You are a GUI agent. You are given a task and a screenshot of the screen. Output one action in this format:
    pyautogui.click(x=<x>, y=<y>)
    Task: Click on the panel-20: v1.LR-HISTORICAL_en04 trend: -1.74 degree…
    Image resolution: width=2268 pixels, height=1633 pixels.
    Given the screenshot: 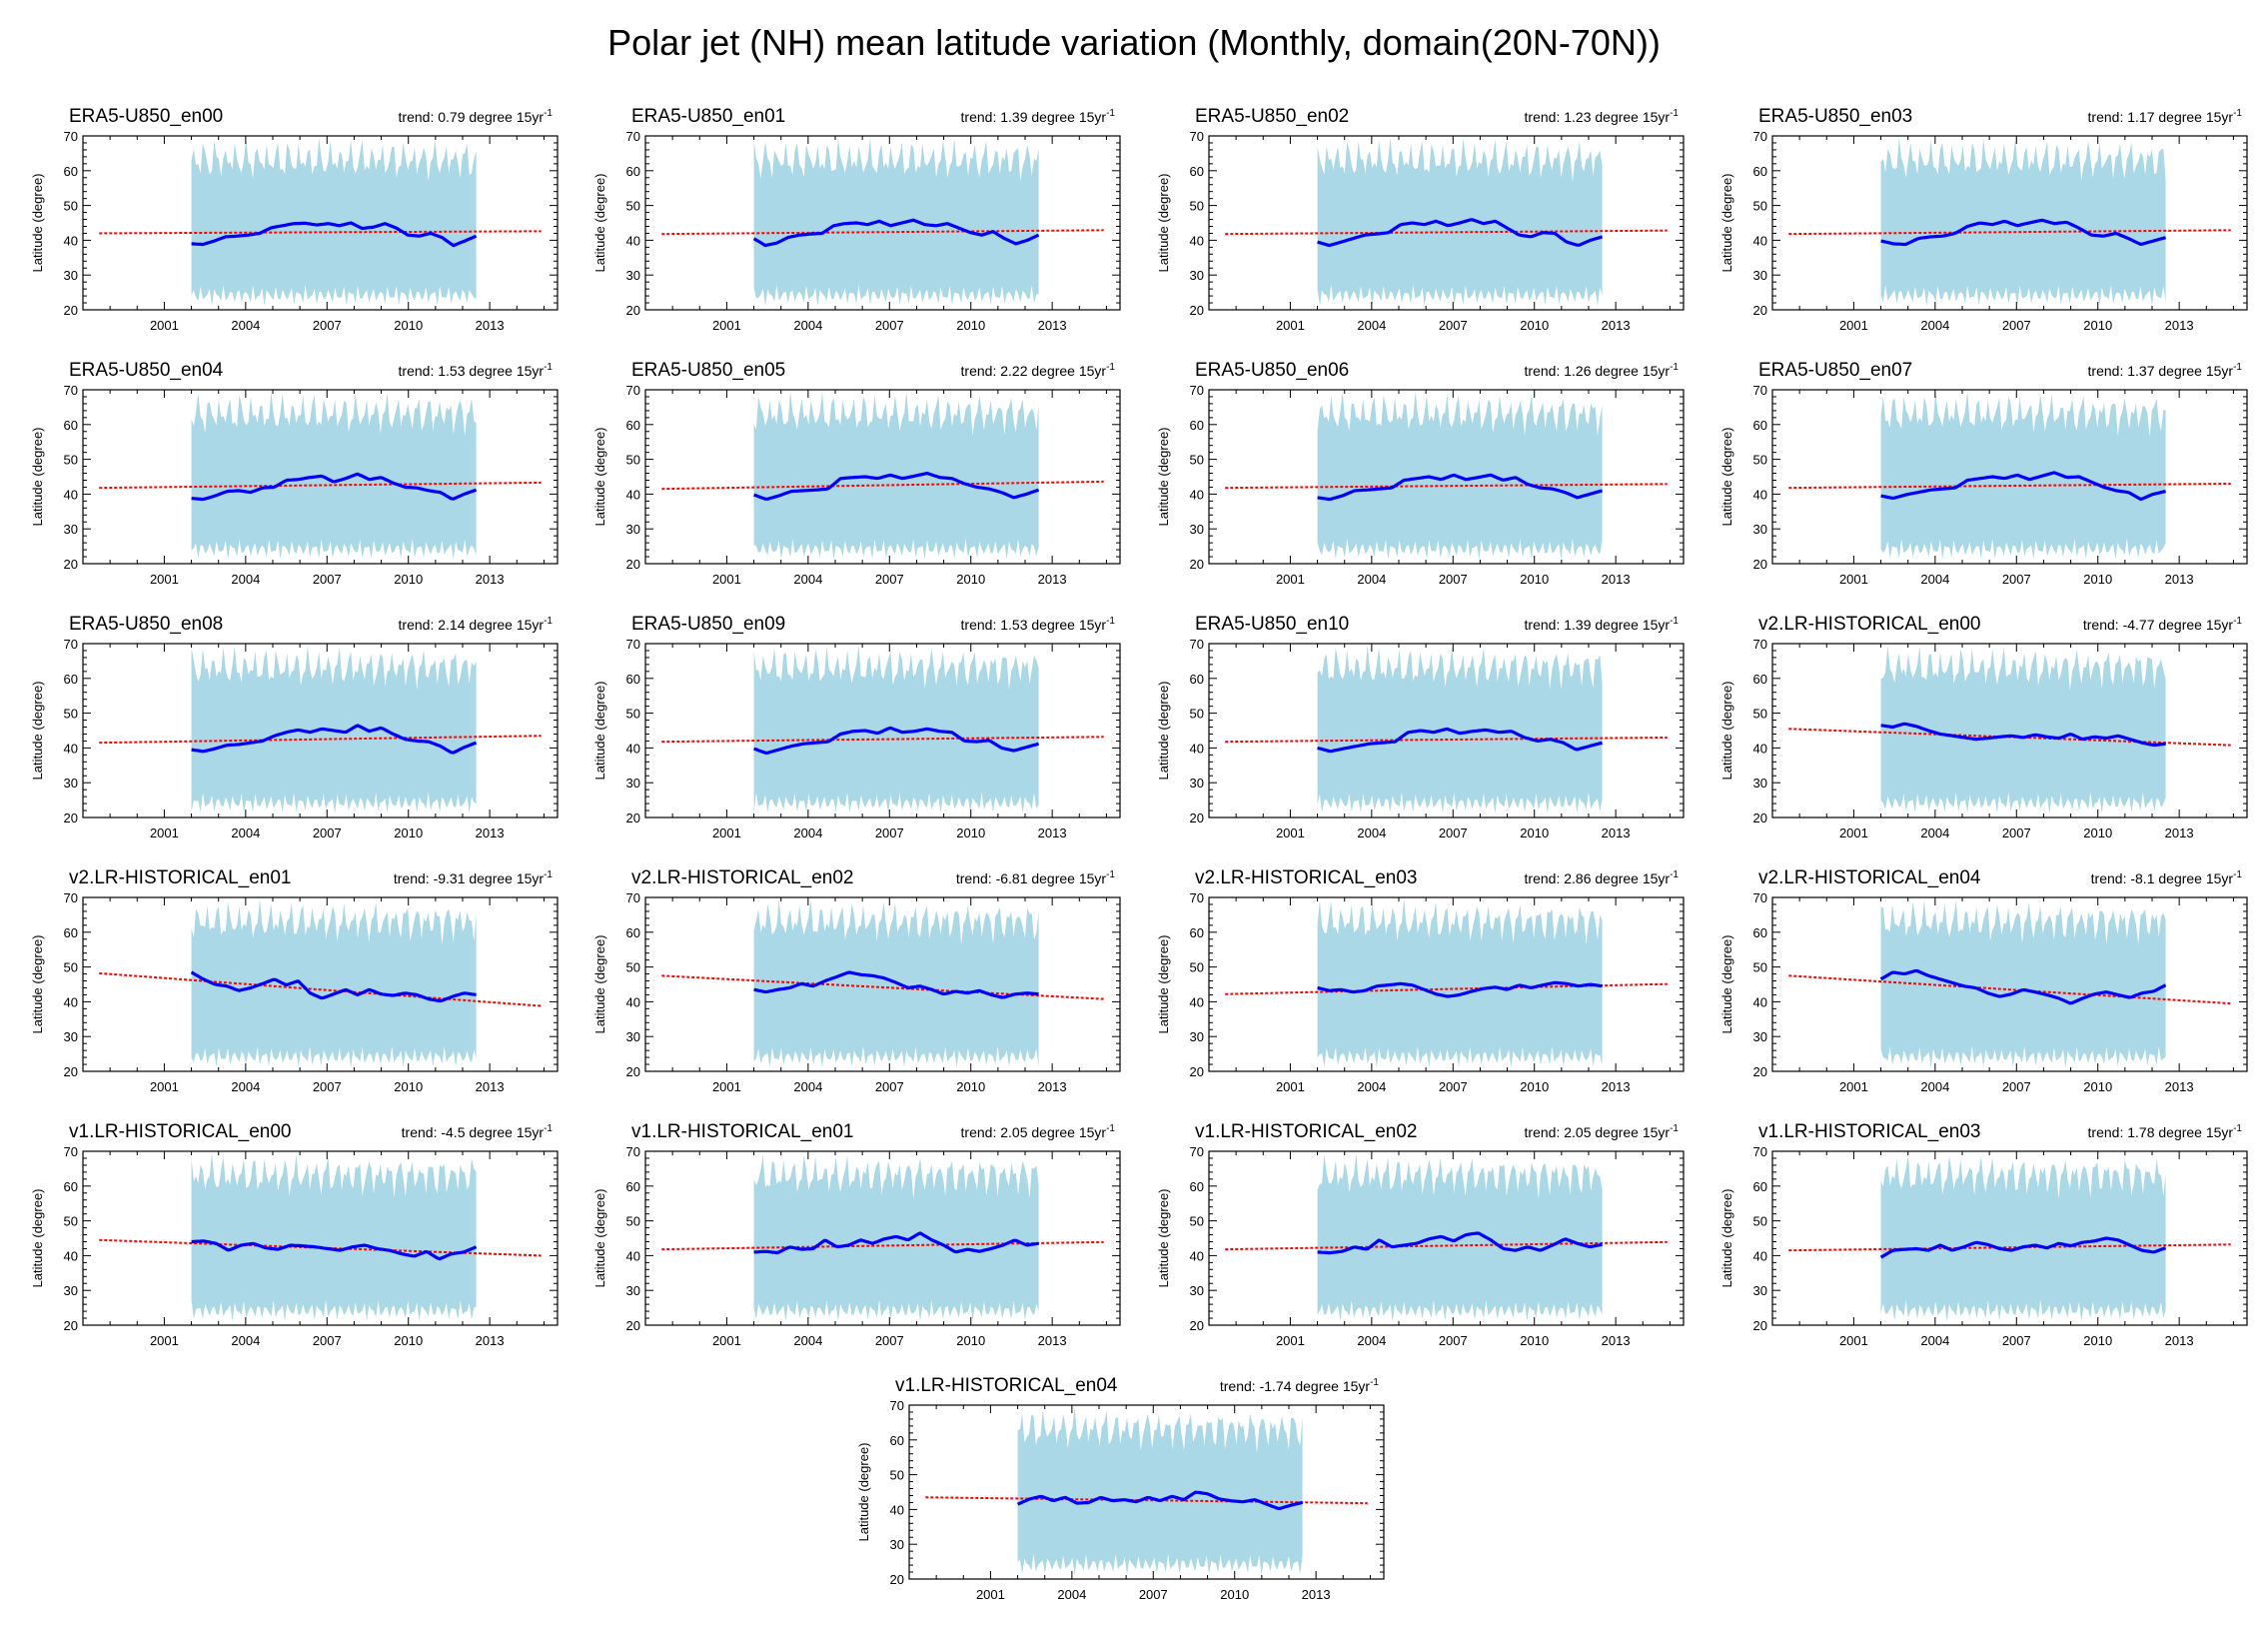 What is the action you would take?
    pyautogui.click(x=1120, y=1488)
    